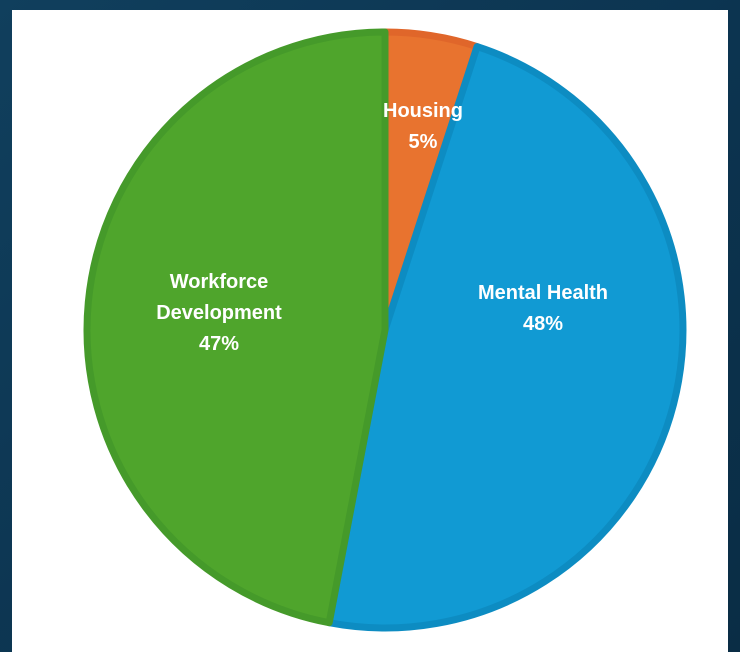 The height and width of the screenshot is (652, 740). What do you see at coordinates (219, 313) in the screenshot?
I see `pie-data-label-workforce-development: Workforce Development 47%` at bounding box center [219, 313].